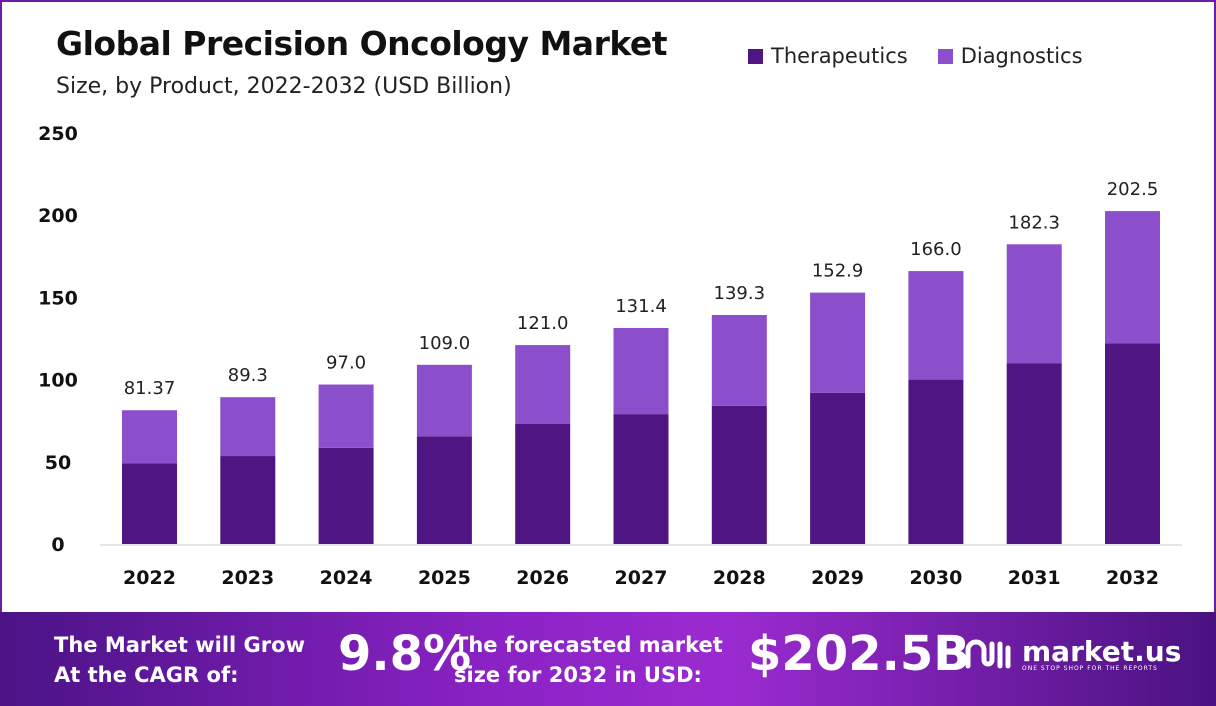  What do you see at coordinates (988, 654) in the screenshot?
I see `logo-icon` at bounding box center [988, 654].